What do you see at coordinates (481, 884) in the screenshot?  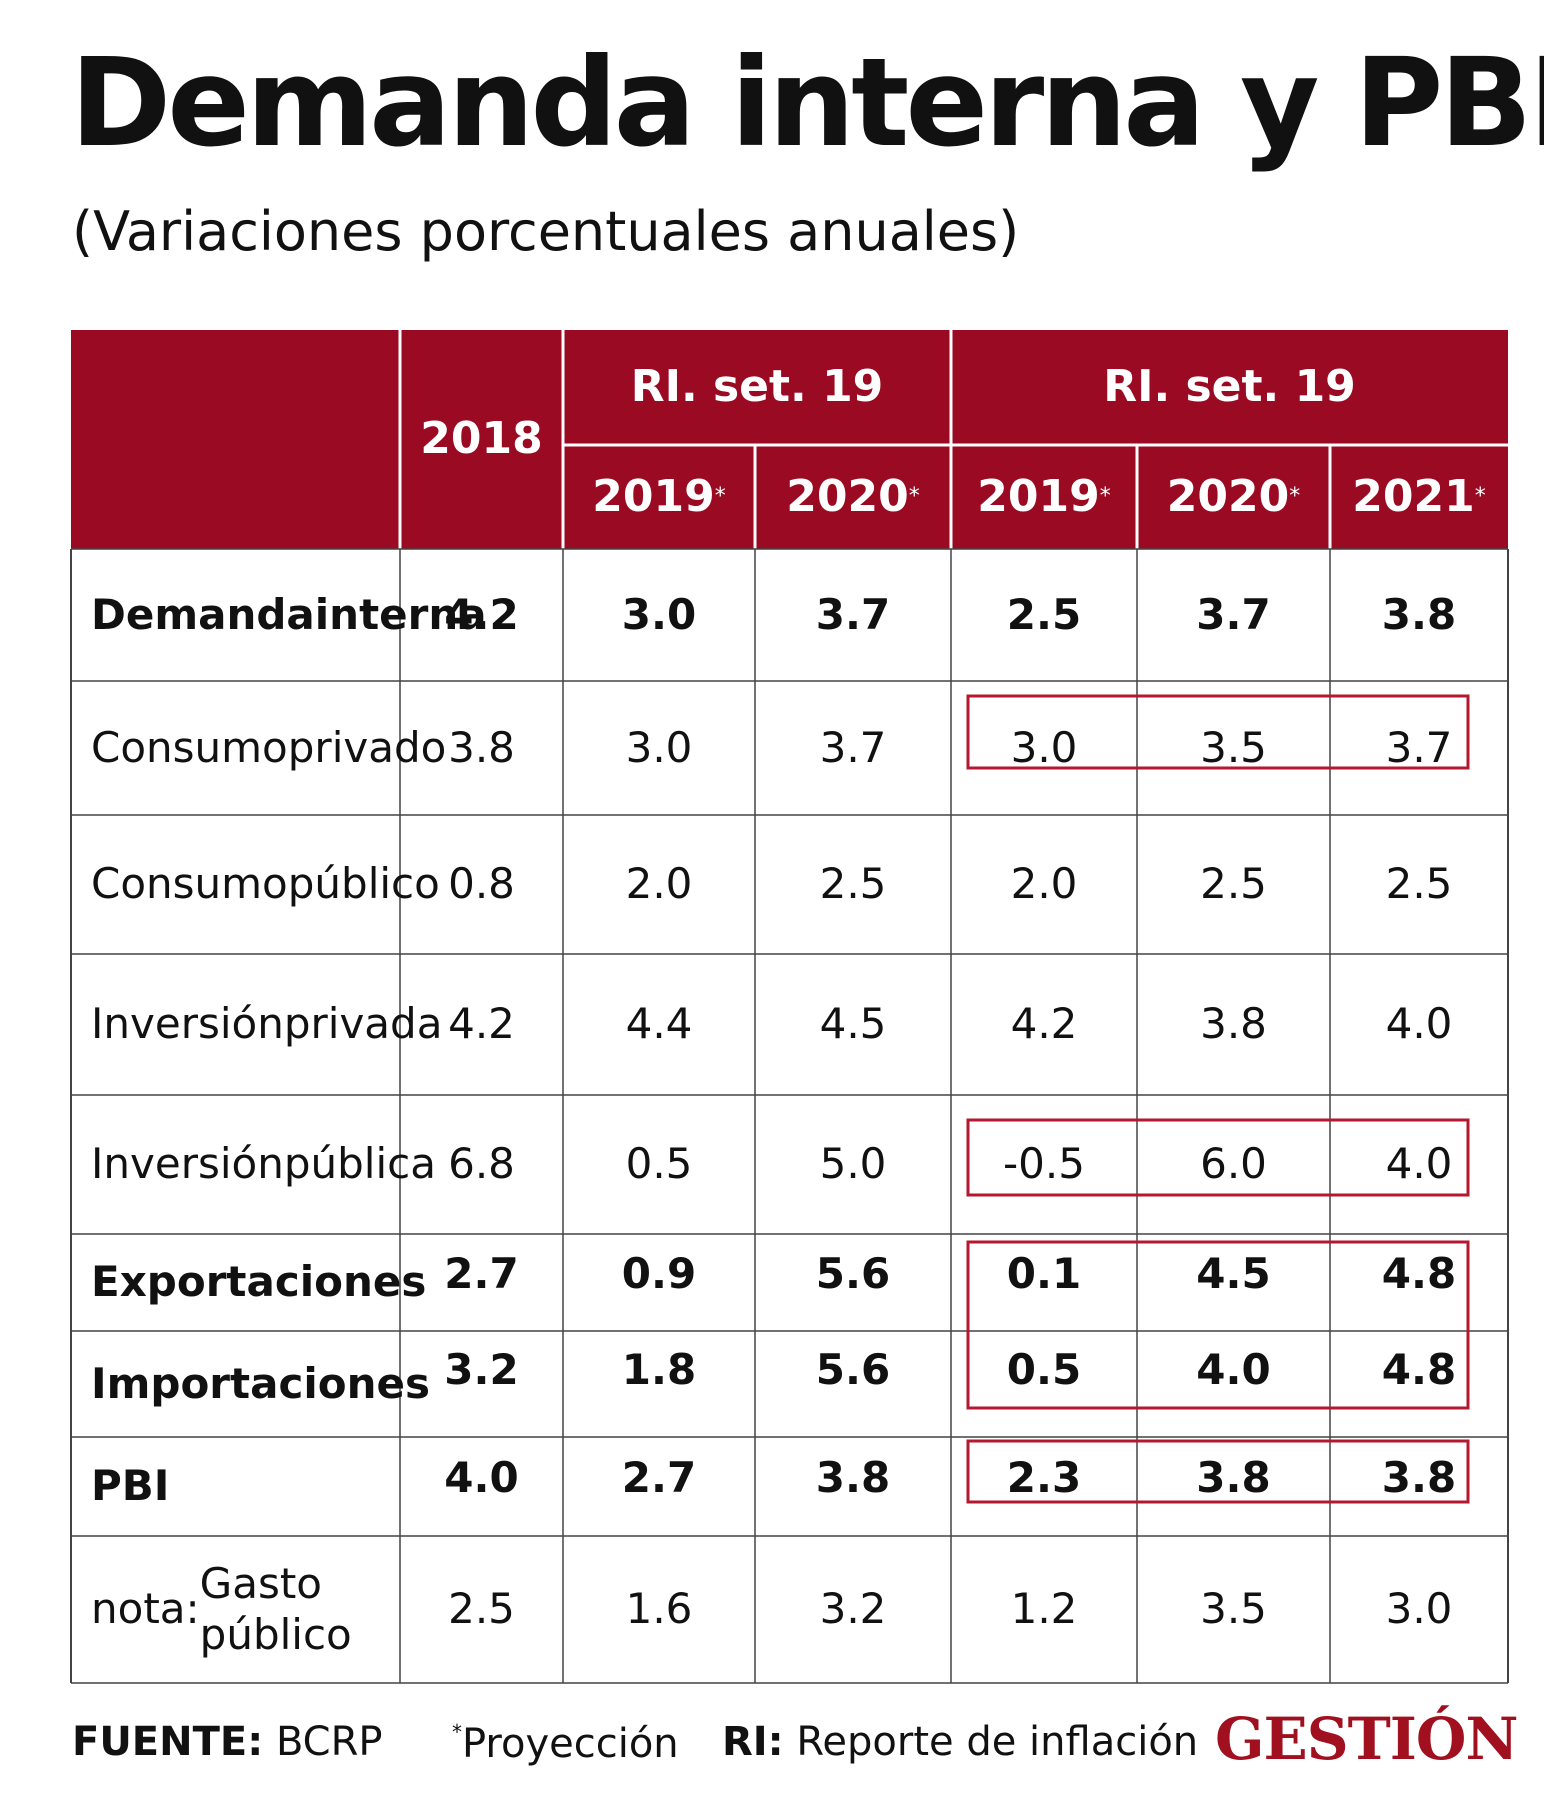 I see `table-cell-value: 0.8` at bounding box center [481, 884].